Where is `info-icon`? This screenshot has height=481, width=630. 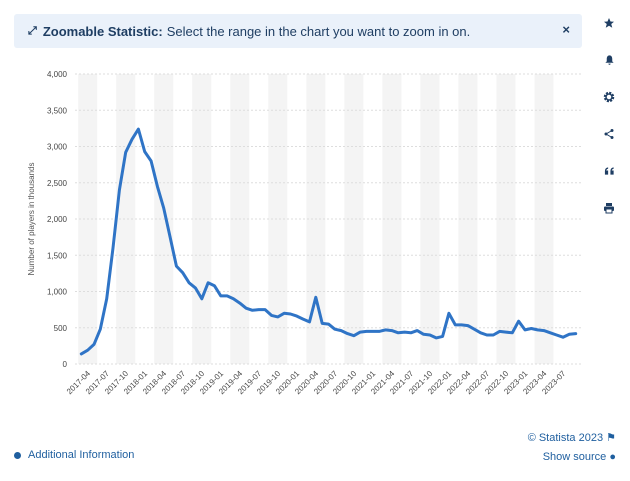 info-icon is located at coordinates (17, 455).